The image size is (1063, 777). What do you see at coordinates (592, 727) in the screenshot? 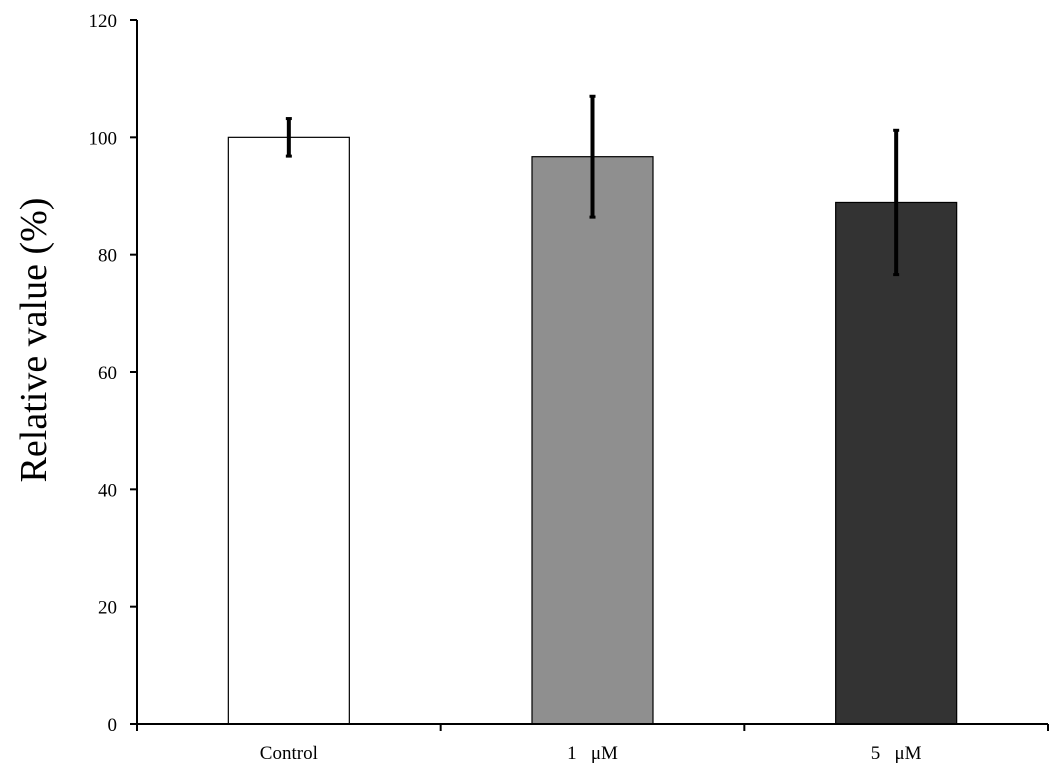
I see `x-axis-ticks` at bounding box center [592, 727].